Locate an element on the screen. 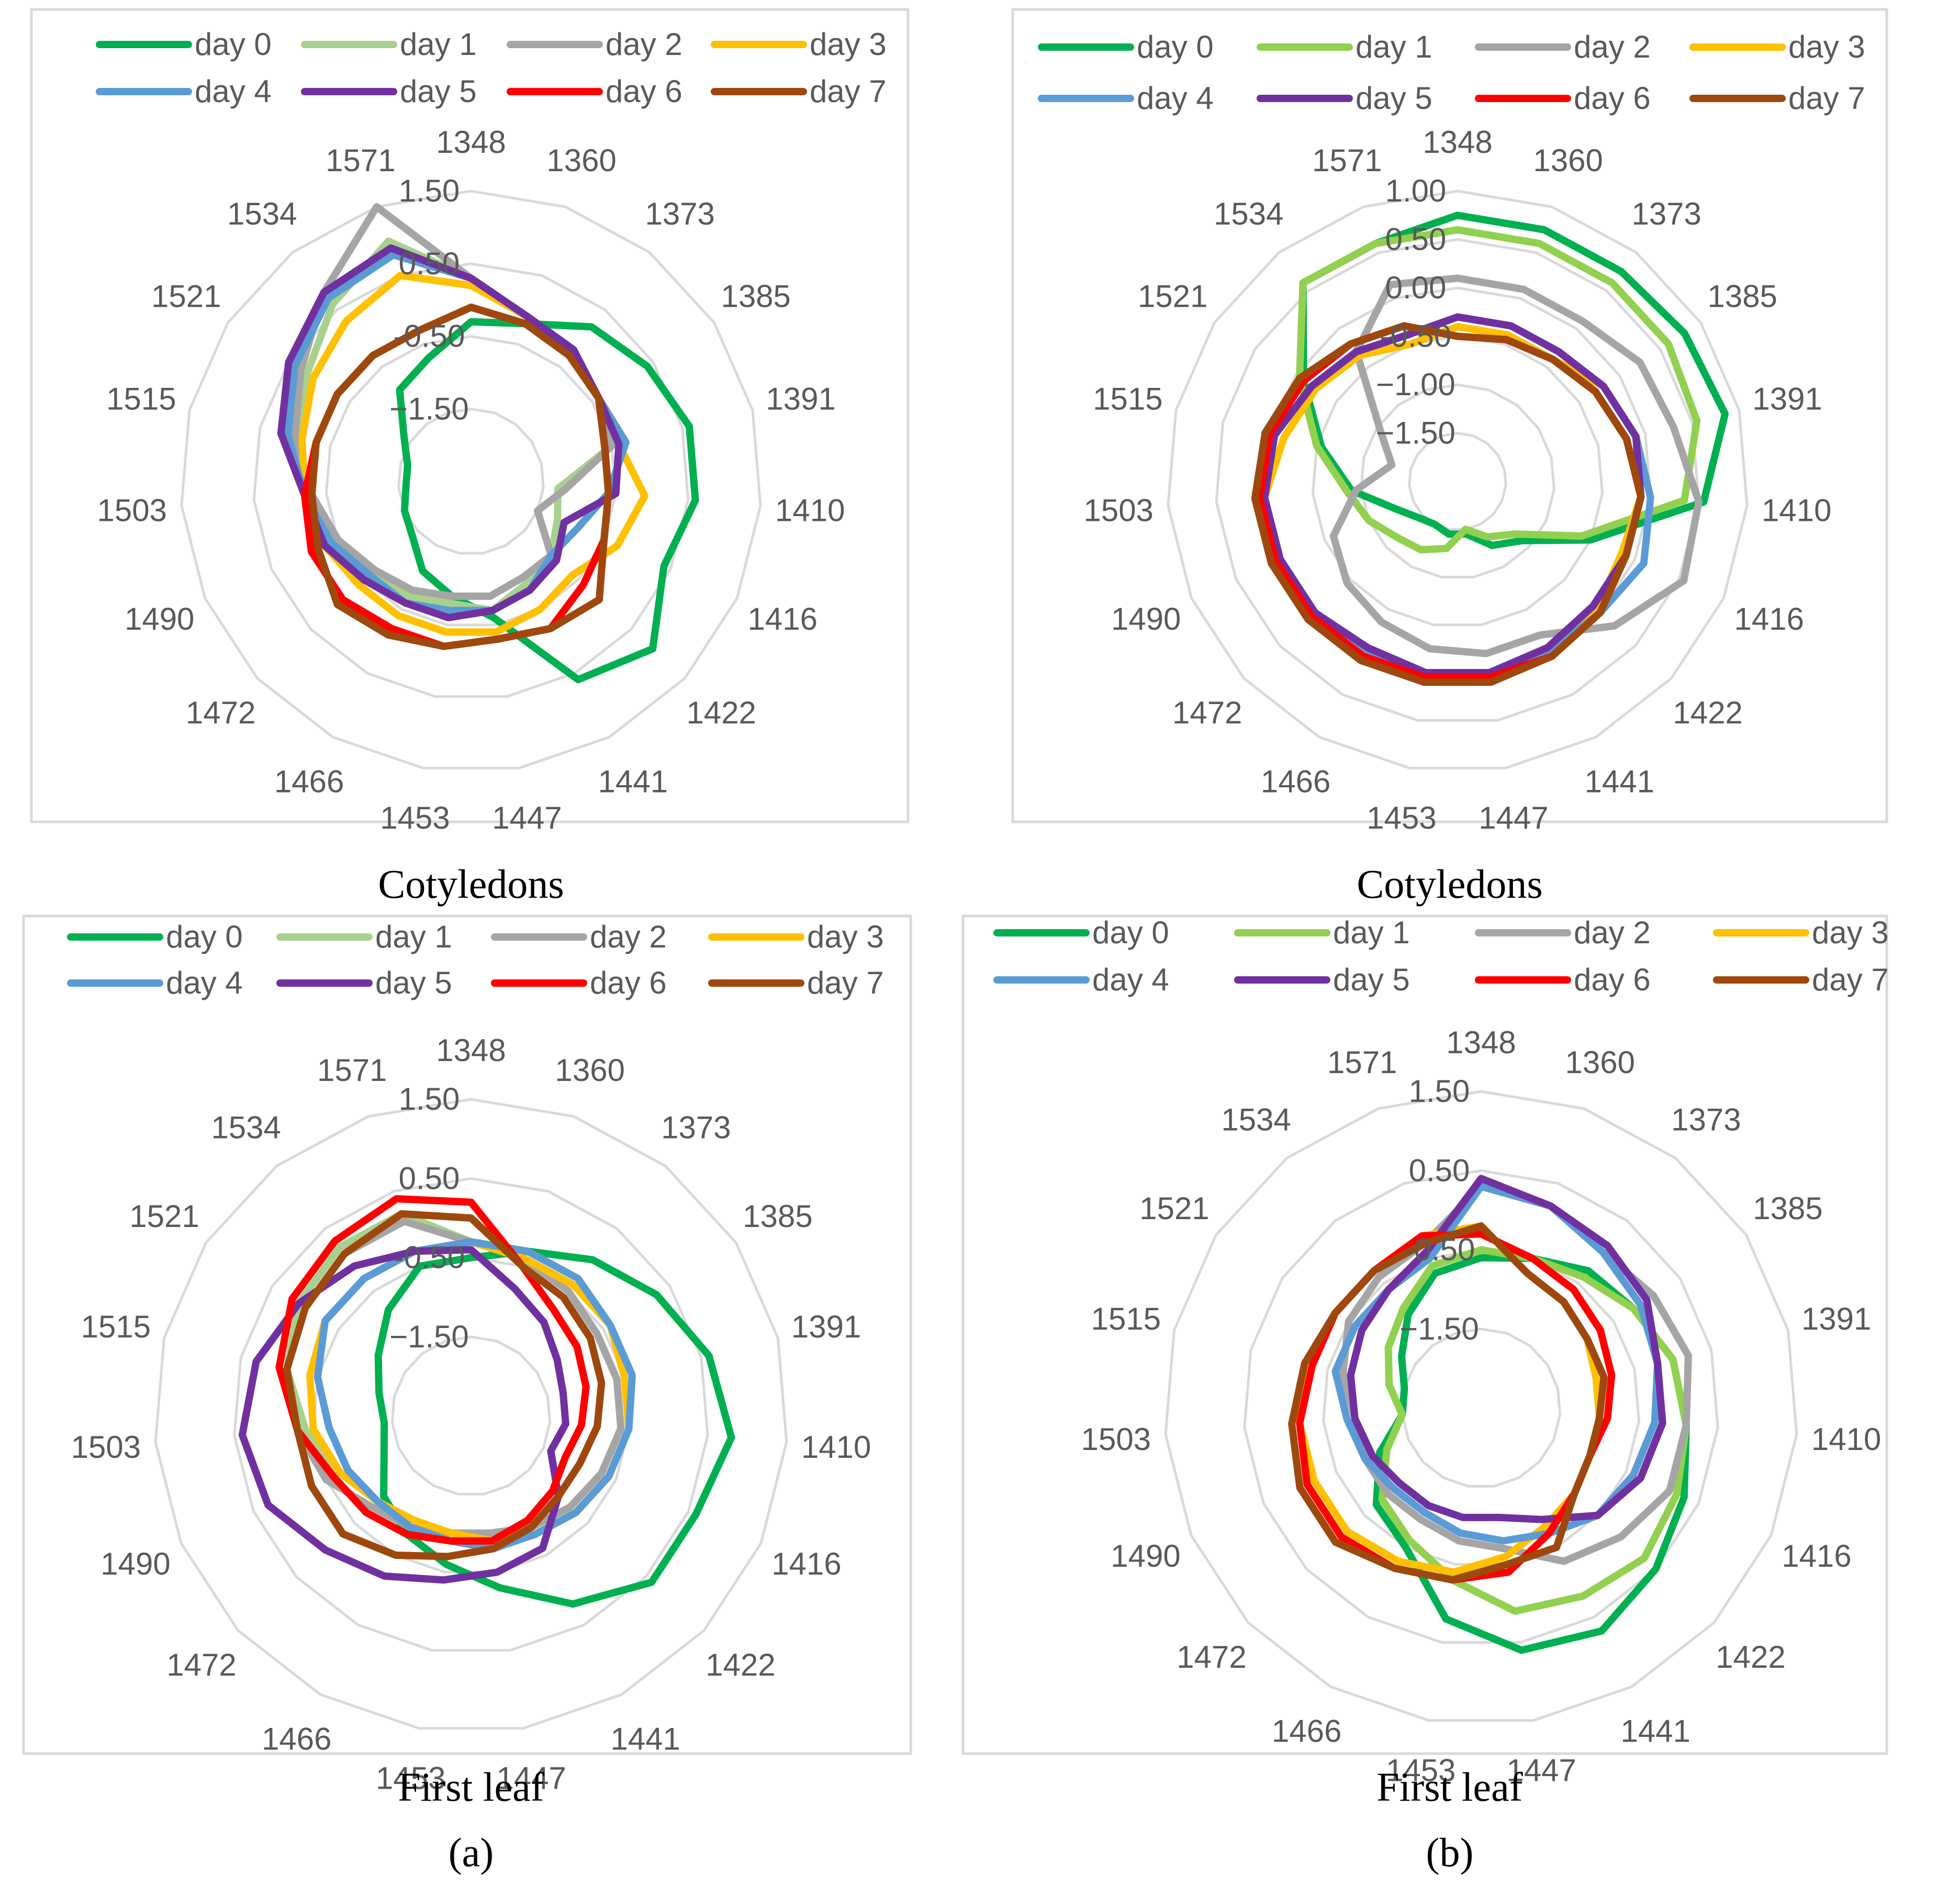  legend-label: day 7 is located at coordinates (1826, 98).